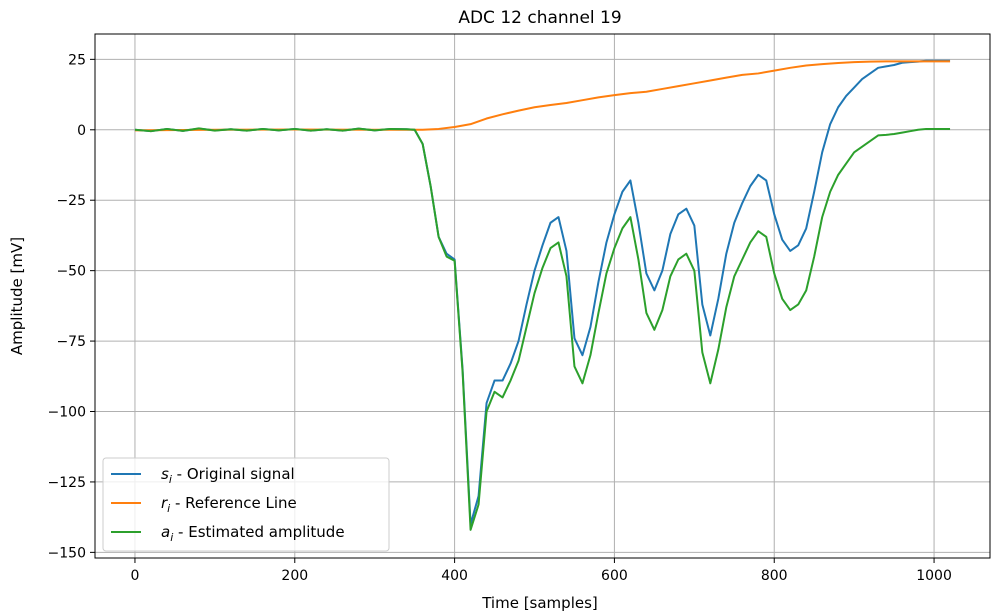 The image size is (991, 615). I want to click on y-tick-label: −100, so click(67, 413).